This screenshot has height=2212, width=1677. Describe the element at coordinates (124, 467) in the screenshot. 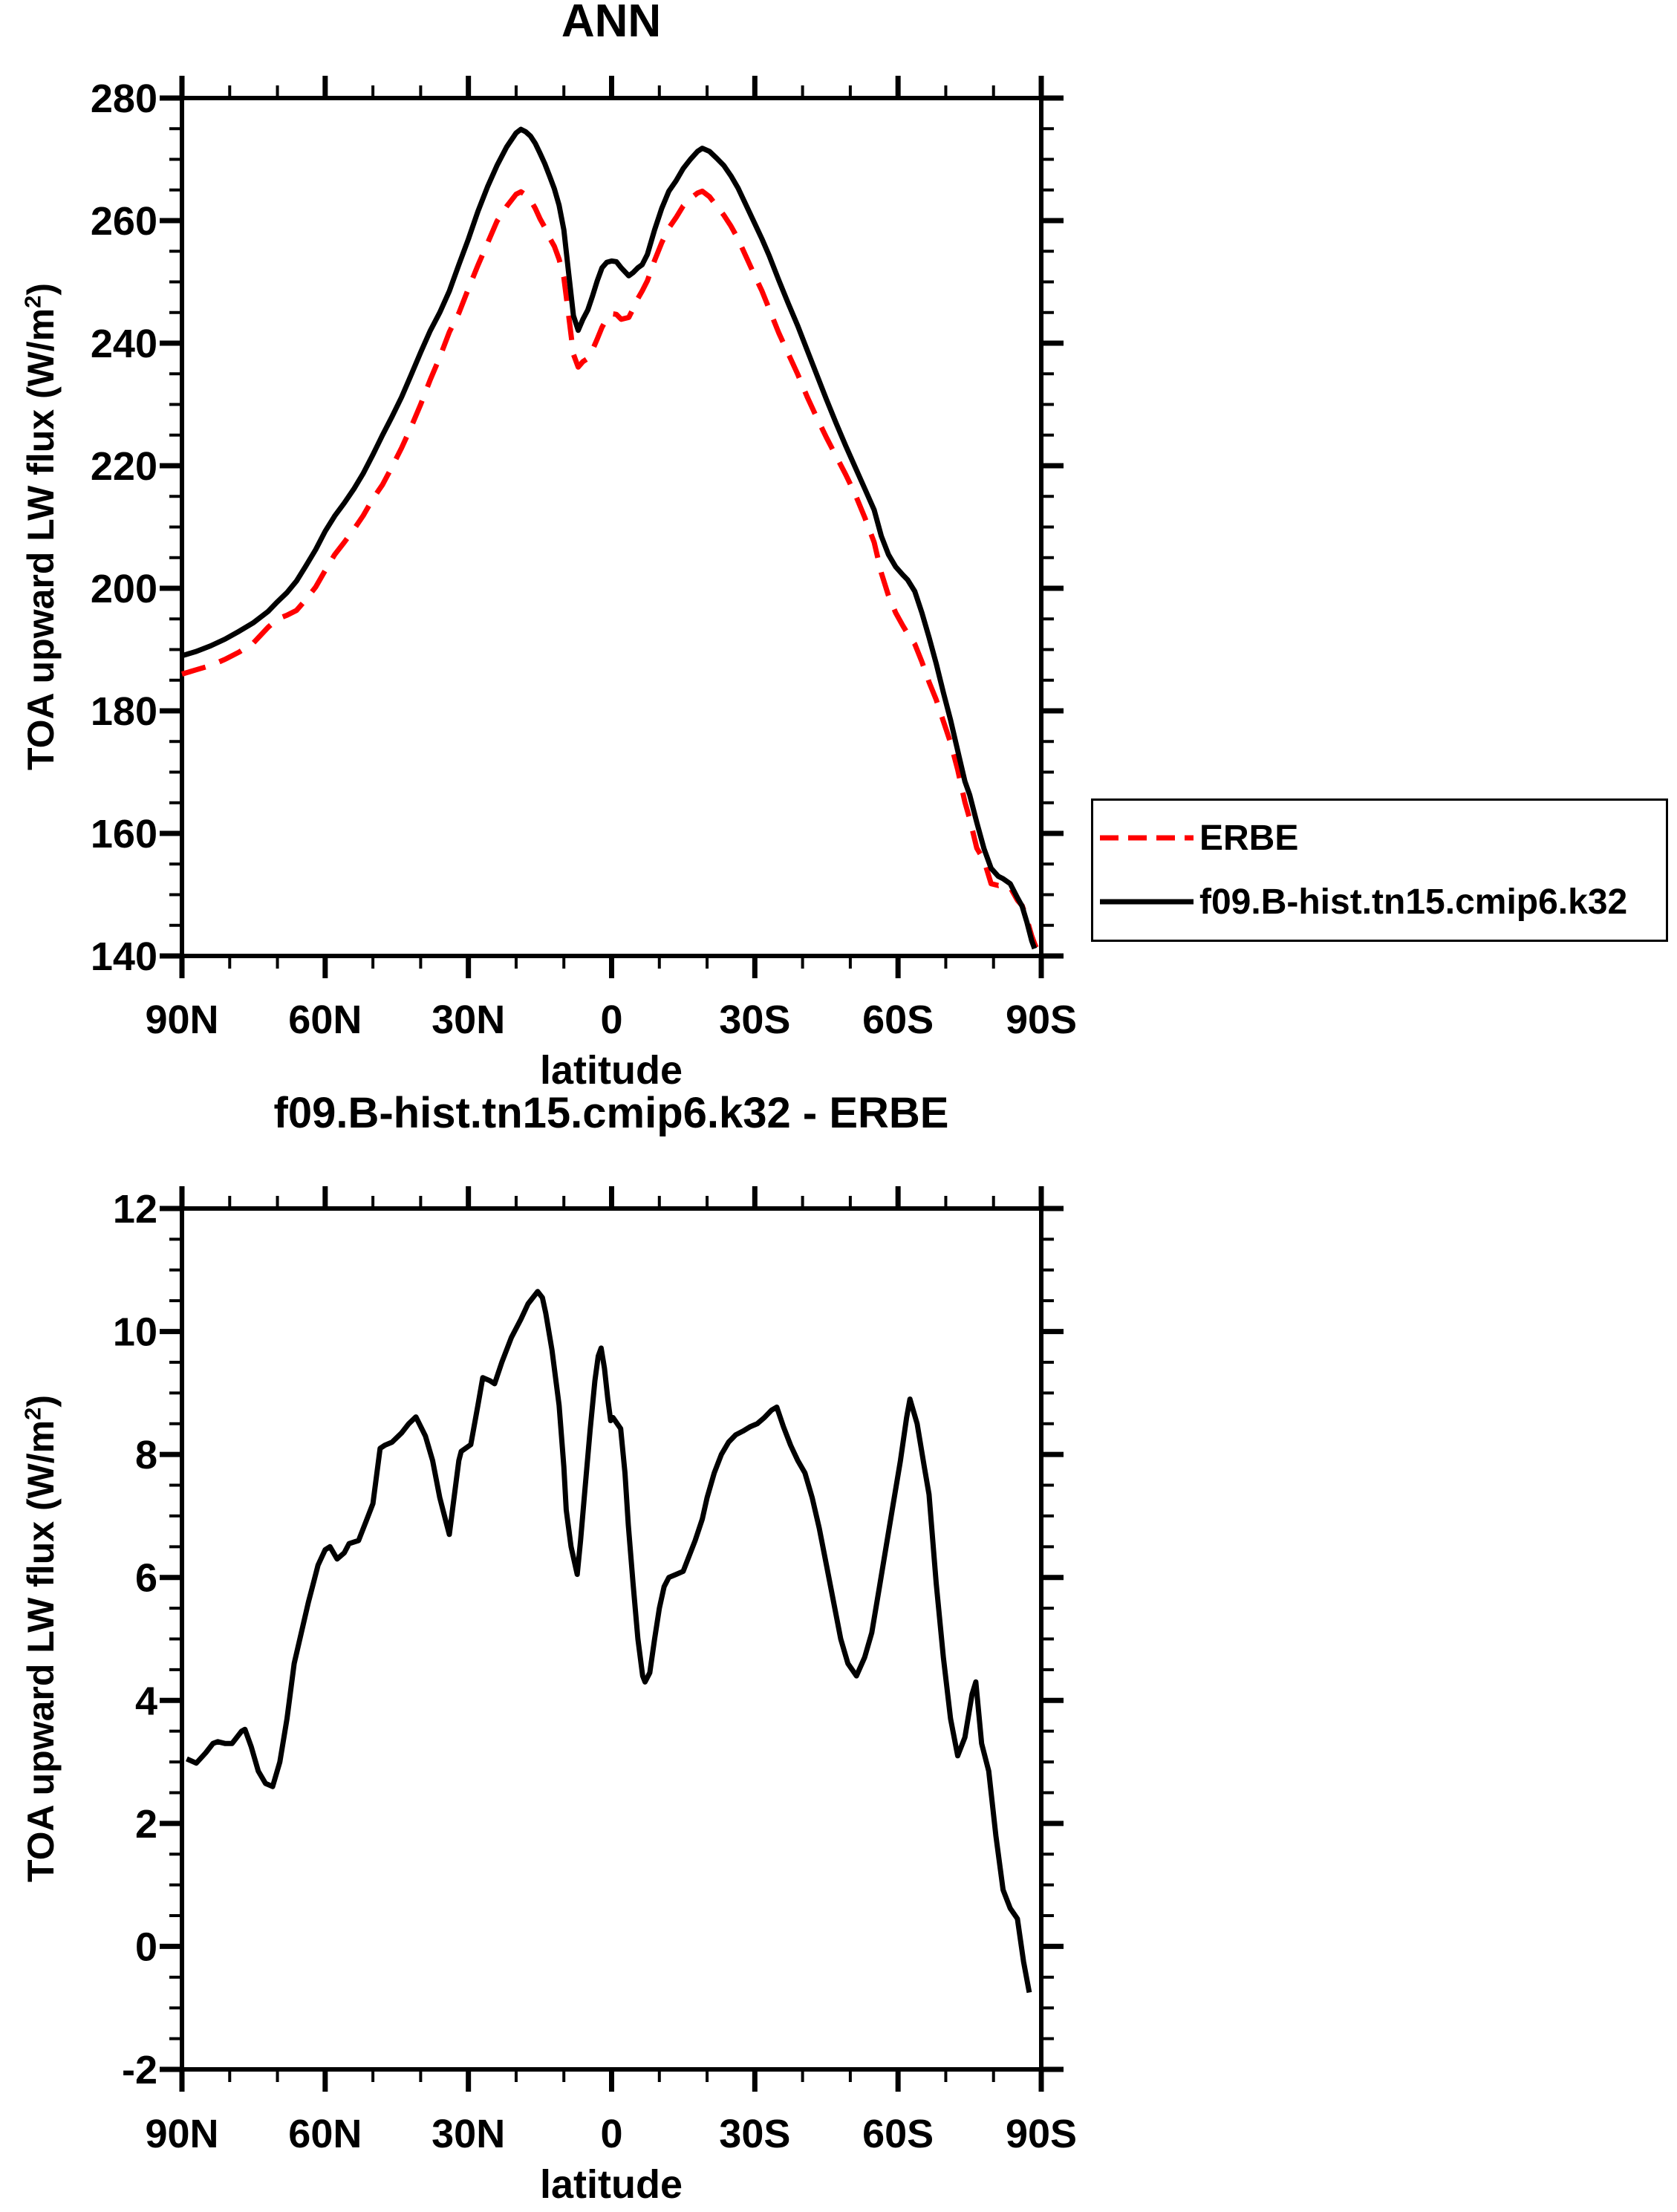

I see `y-tick-label: 220` at that location.